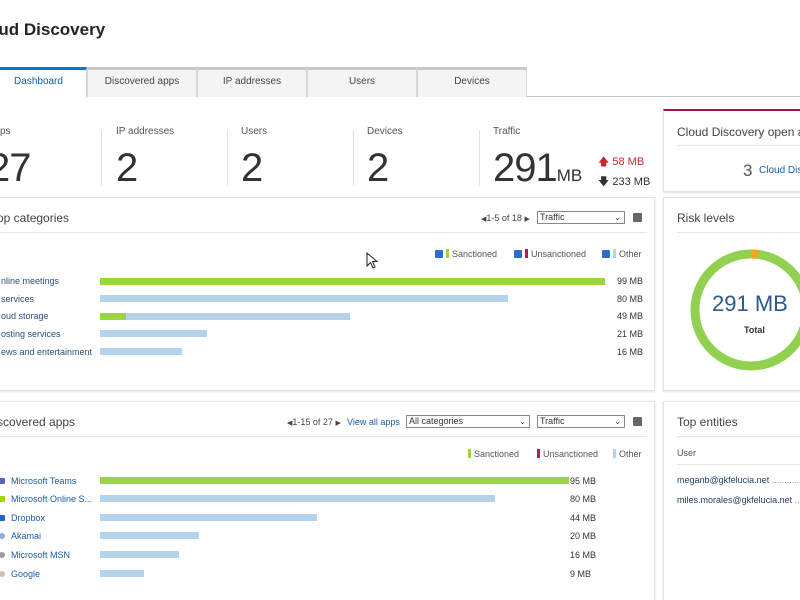 The width and height of the screenshot is (800, 600). I want to click on app-label: Microsoft MSN, so click(41, 555).